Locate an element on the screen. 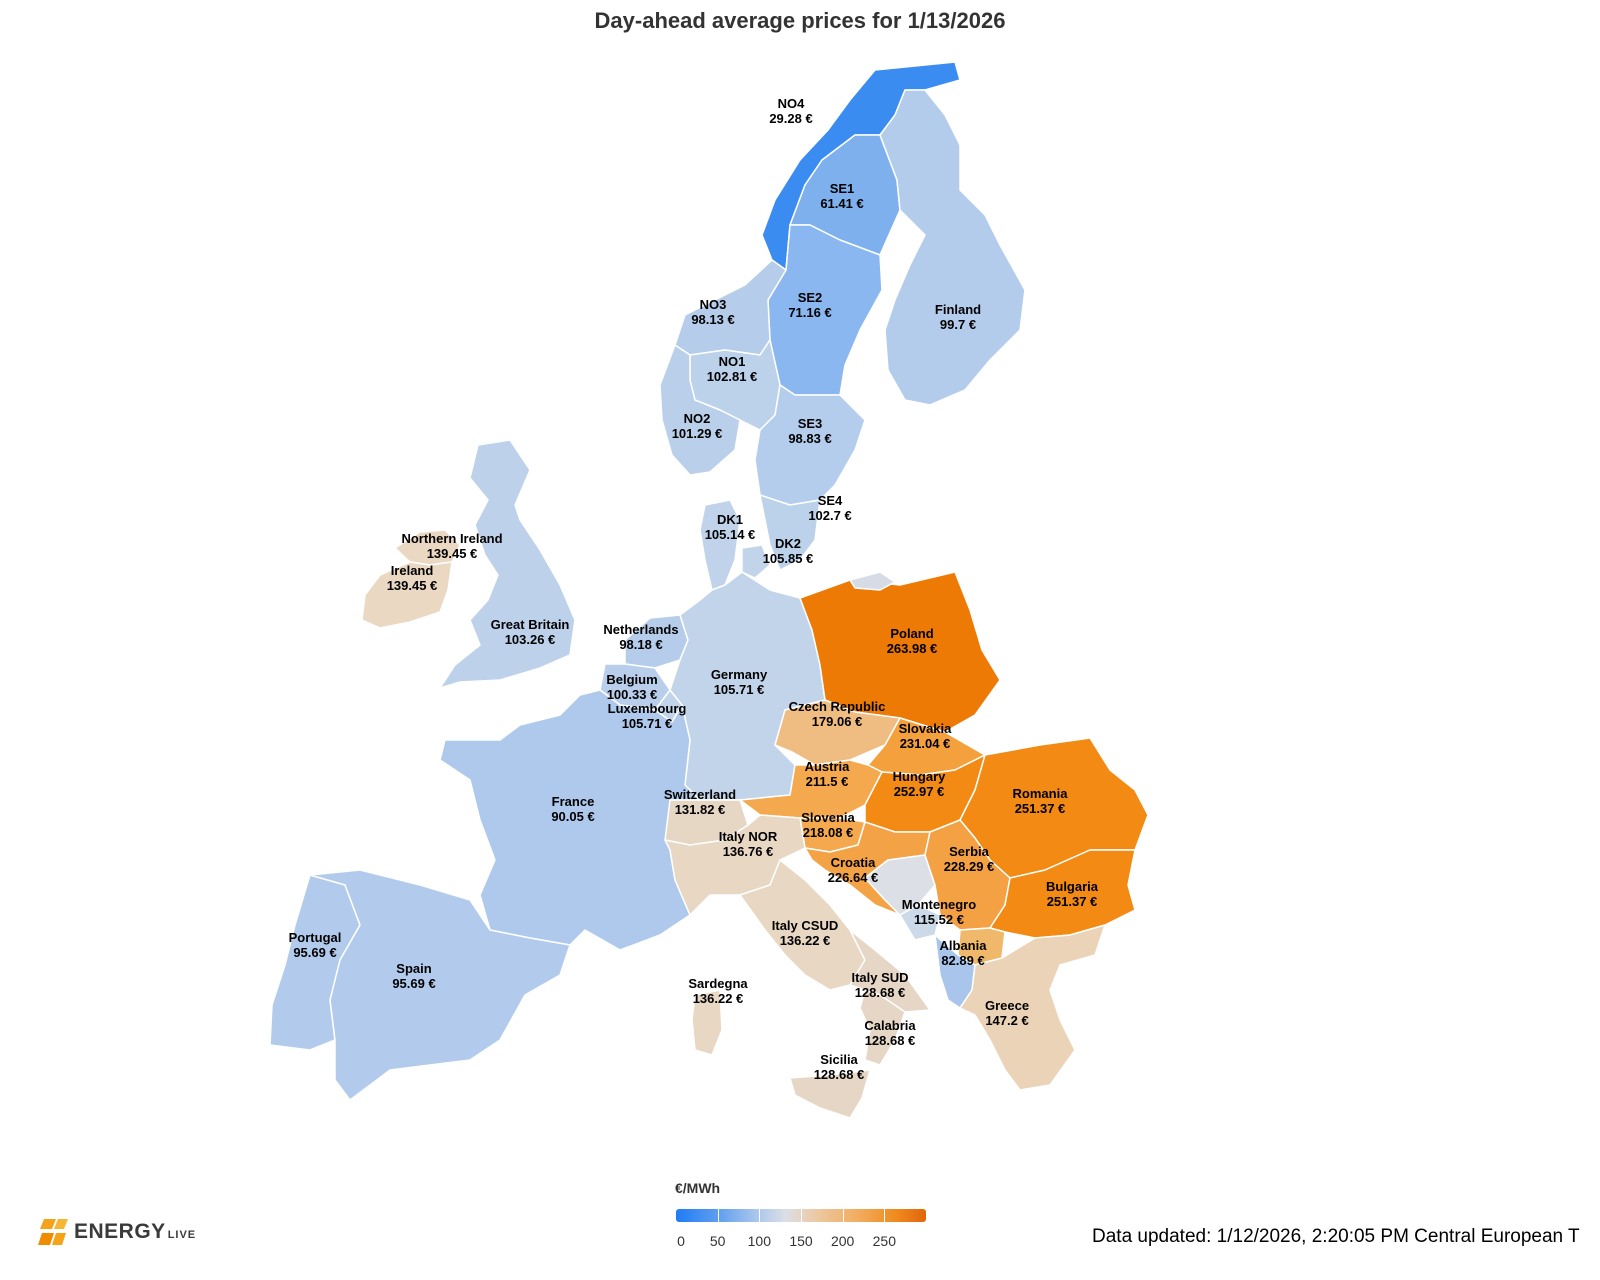 The image size is (1600, 1280). logo-wordmark-sub: LIVE is located at coordinates (182, 1235).